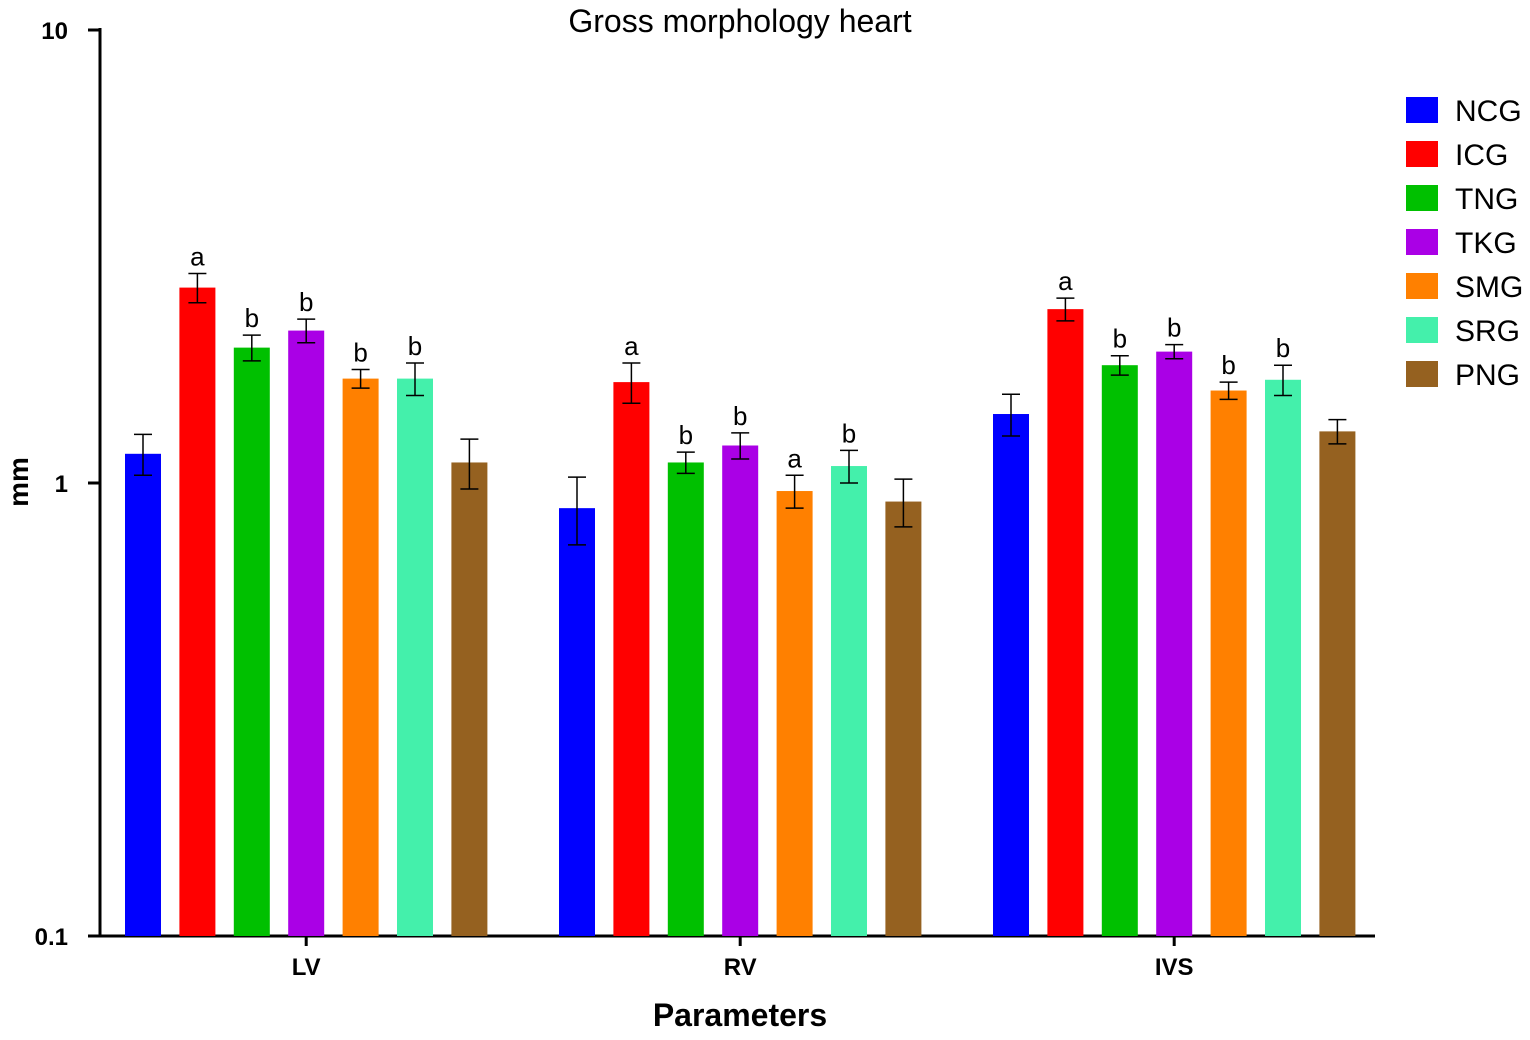  I want to click on y-axis-label: mm, so click(18, 482).